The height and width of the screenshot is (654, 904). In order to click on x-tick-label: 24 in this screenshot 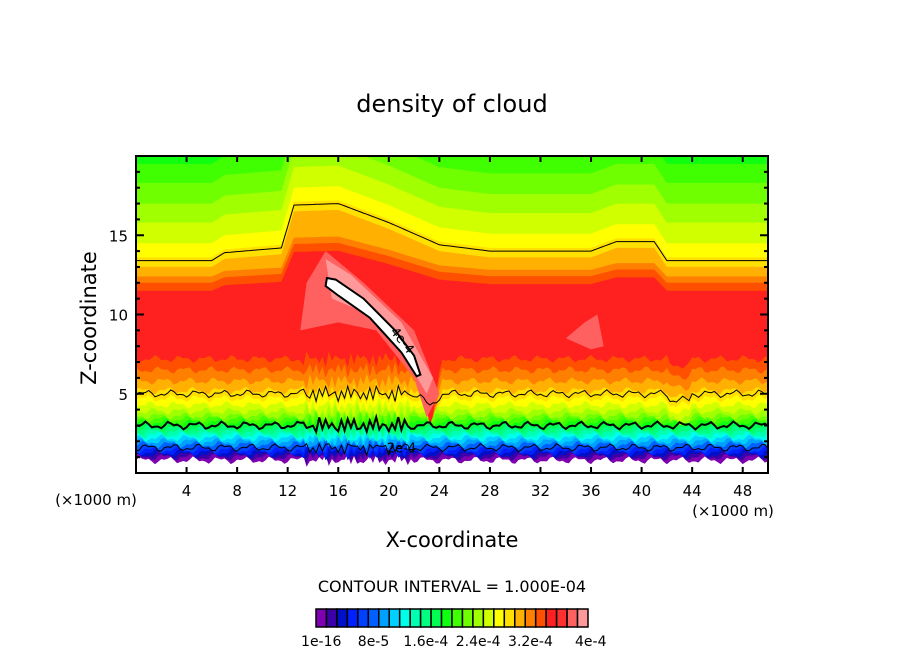, I will do `click(439, 491)`.